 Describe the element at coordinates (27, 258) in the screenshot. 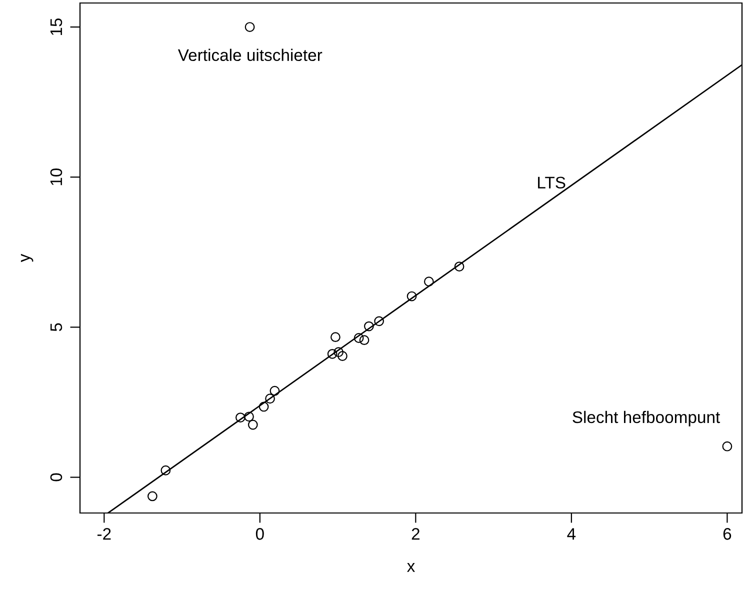

I see `y-axis-title: y` at that location.